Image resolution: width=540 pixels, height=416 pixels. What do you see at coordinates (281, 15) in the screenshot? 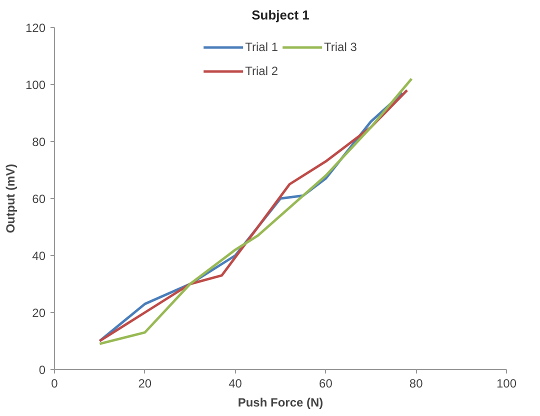
I see `chart-title: Subject 1` at bounding box center [281, 15].